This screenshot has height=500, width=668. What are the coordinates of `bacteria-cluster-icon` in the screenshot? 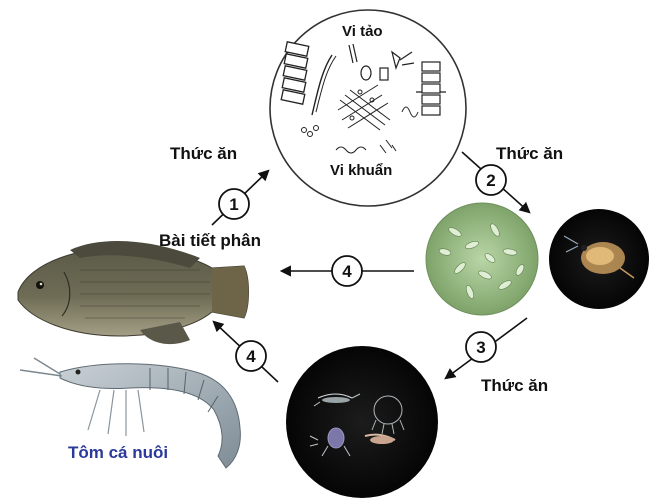 It's located at (360, 119).